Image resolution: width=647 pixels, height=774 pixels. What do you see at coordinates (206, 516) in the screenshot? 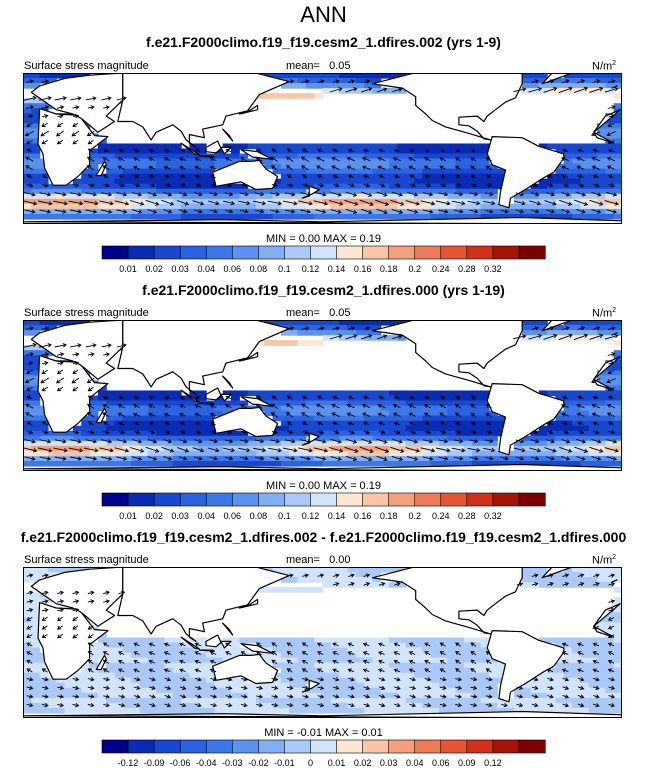
I see `colorbar-tick-label: 0.04` at bounding box center [206, 516].